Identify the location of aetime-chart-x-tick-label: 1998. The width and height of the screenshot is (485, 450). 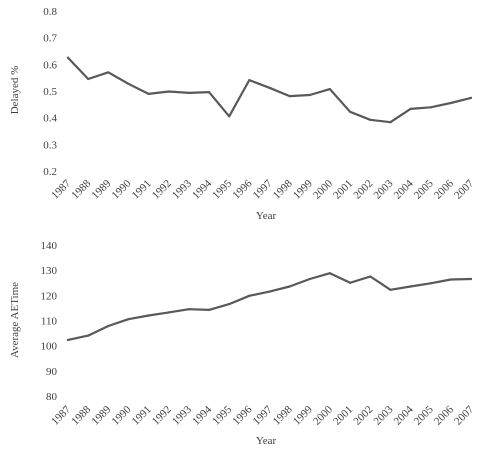
(283, 415).